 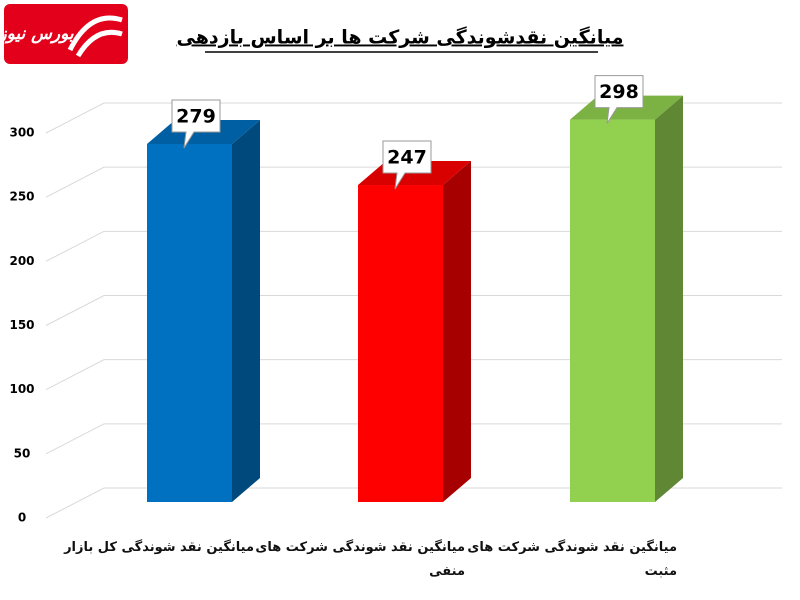 I want to click on logo-swoosh, so click(x=95, y=36).